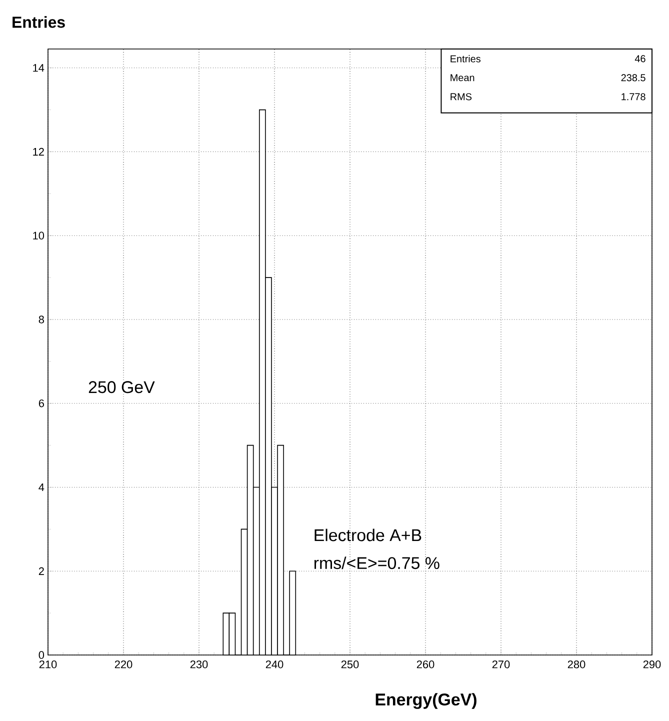  What do you see at coordinates (634, 96) in the screenshot?
I see `annotation: 1.778` at bounding box center [634, 96].